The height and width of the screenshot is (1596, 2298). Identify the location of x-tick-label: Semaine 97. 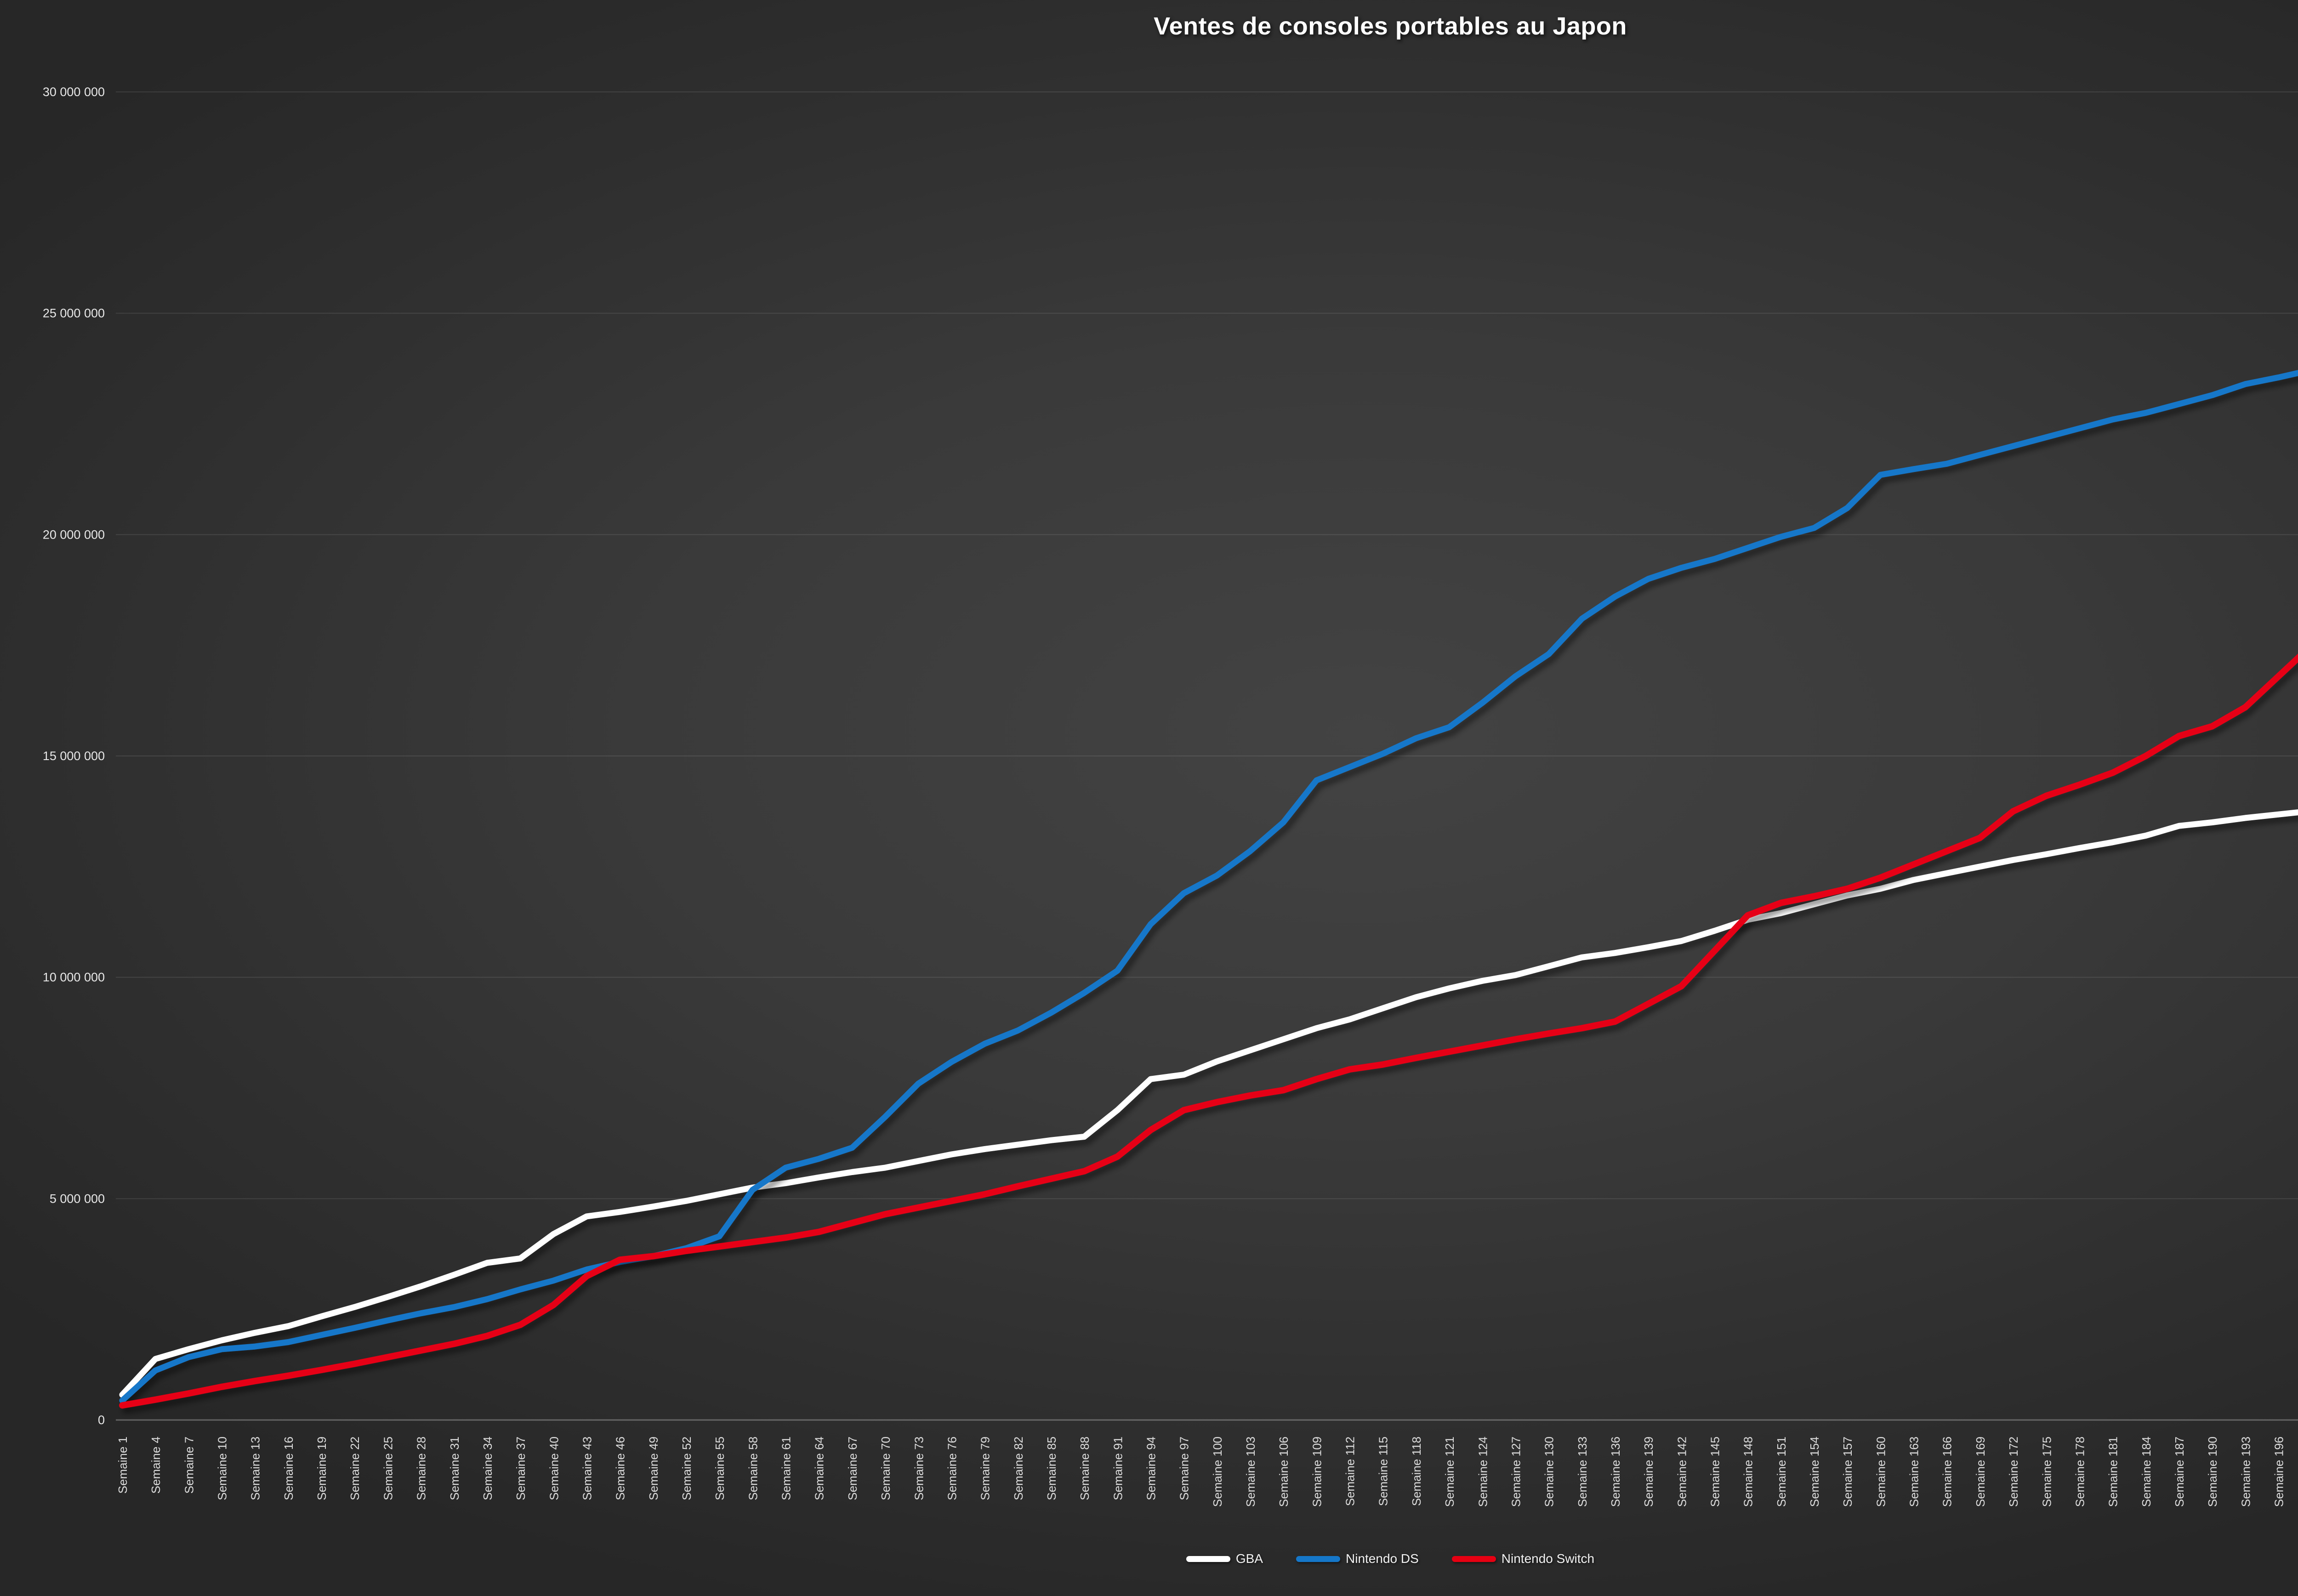
(1184, 1468).